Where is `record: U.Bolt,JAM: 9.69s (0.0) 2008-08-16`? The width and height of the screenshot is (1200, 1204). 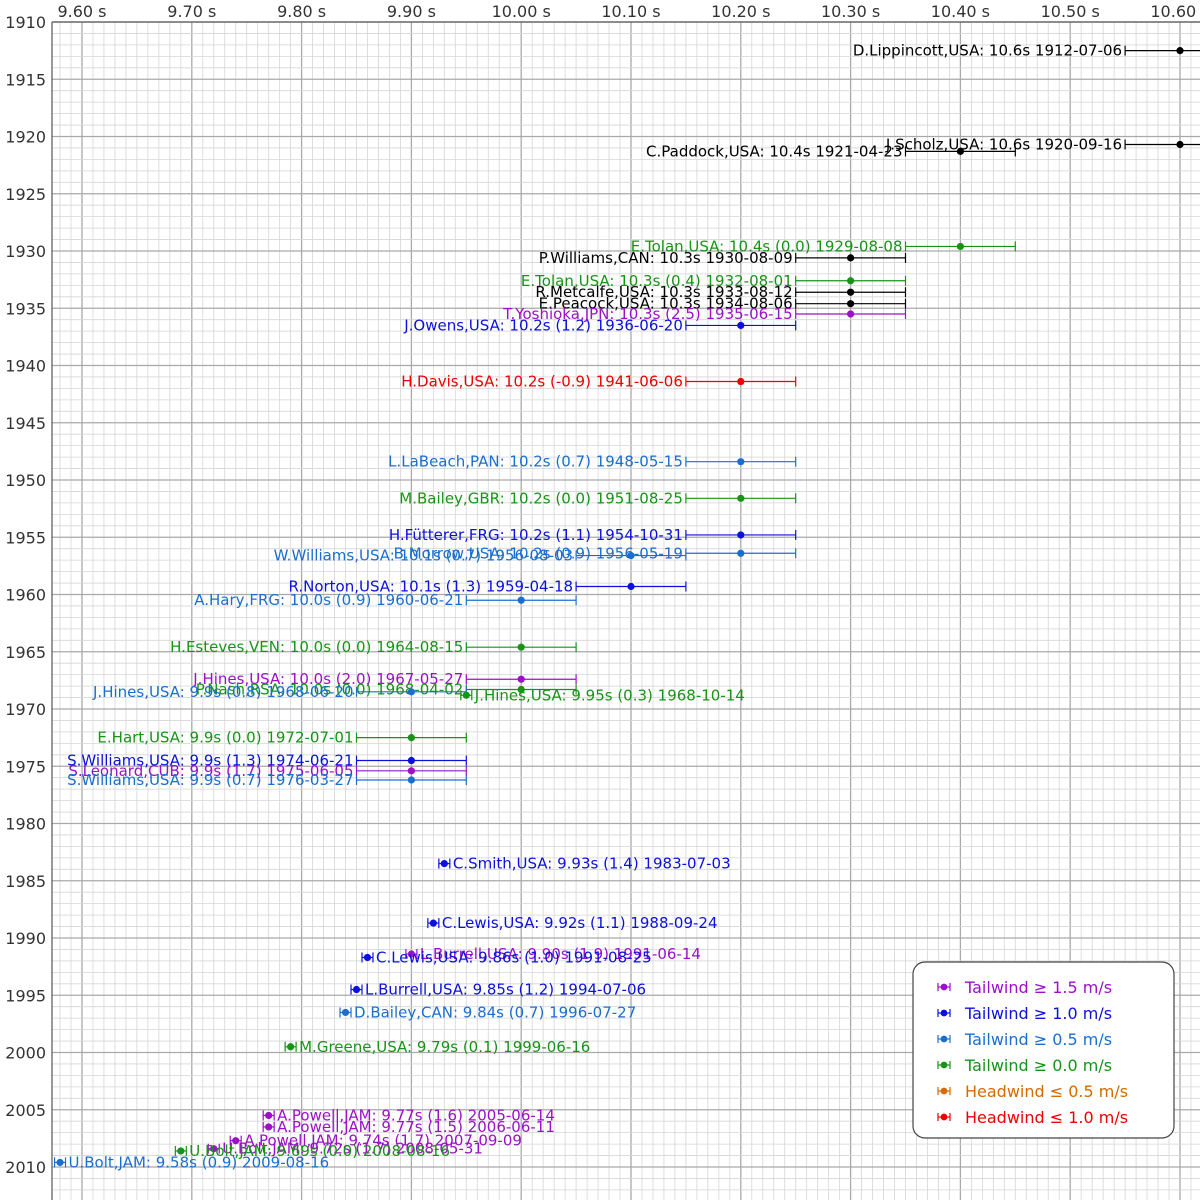 record: U.Bolt,JAM: 9.69s (0.0) 2008-08-16 is located at coordinates (312, 1151).